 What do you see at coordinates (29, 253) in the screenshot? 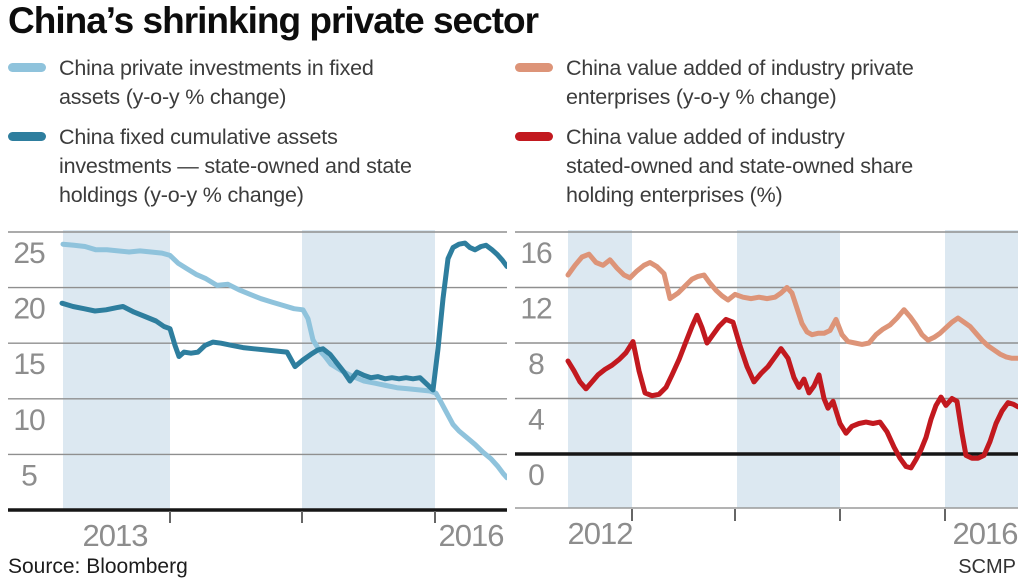
I see `svg-text: 25` at bounding box center [29, 253].